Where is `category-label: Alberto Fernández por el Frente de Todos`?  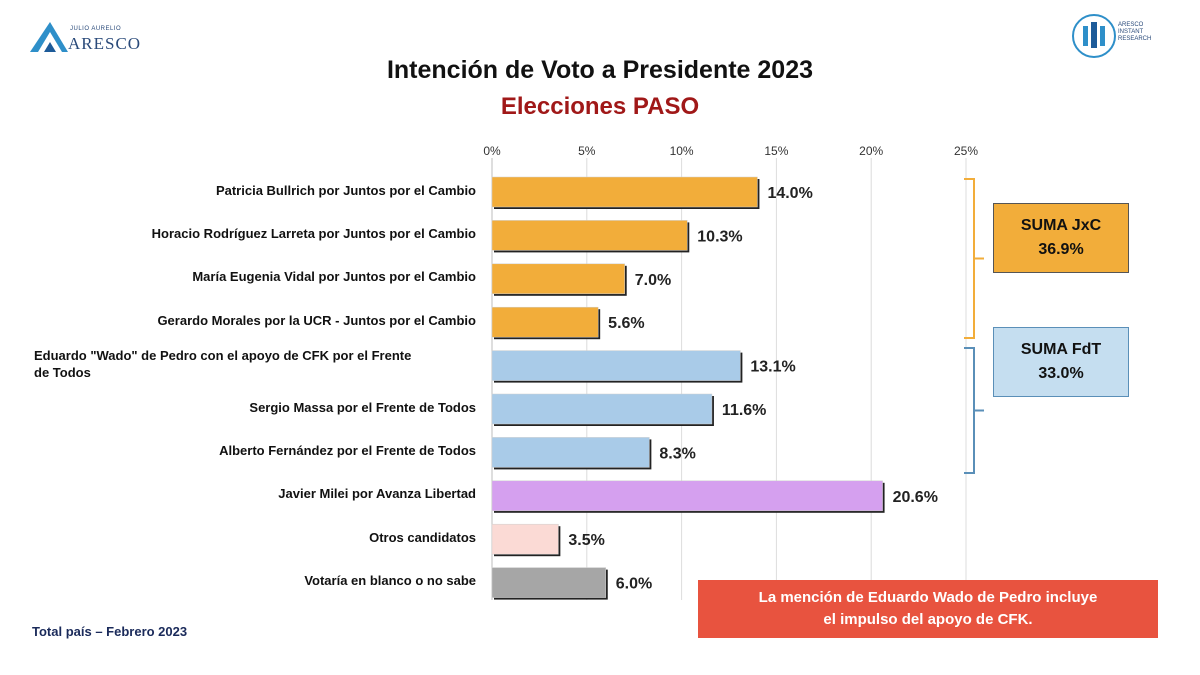
category-label: Alberto Fernández por el Frente de Todos is located at coordinates (238, 450).